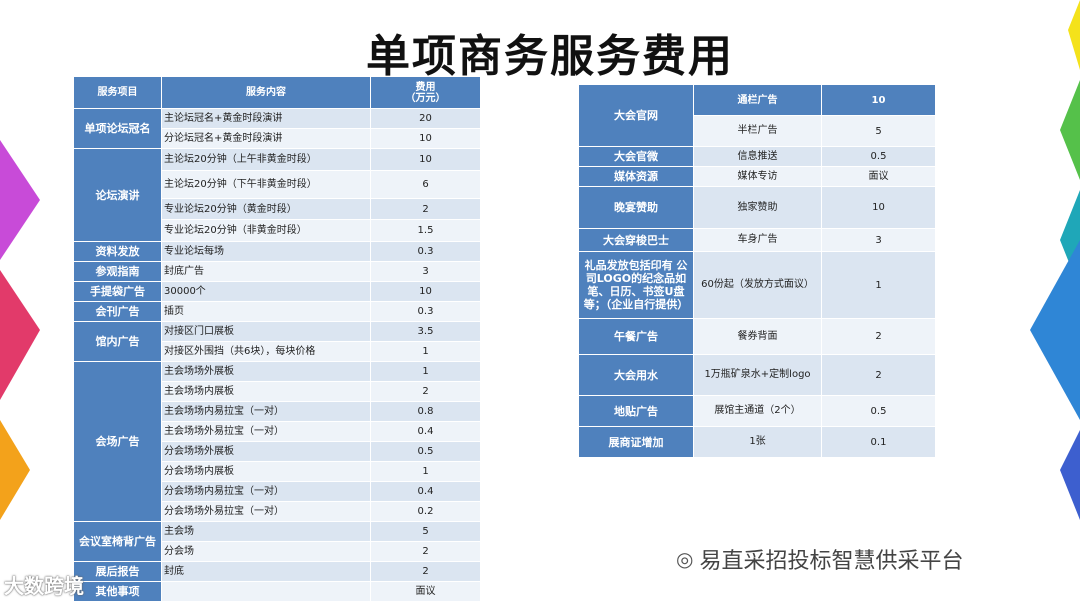  Describe the element at coordinates (277, 271) in the screenshot. I see `table-row: 参观指南 封底广告 3` at that location.